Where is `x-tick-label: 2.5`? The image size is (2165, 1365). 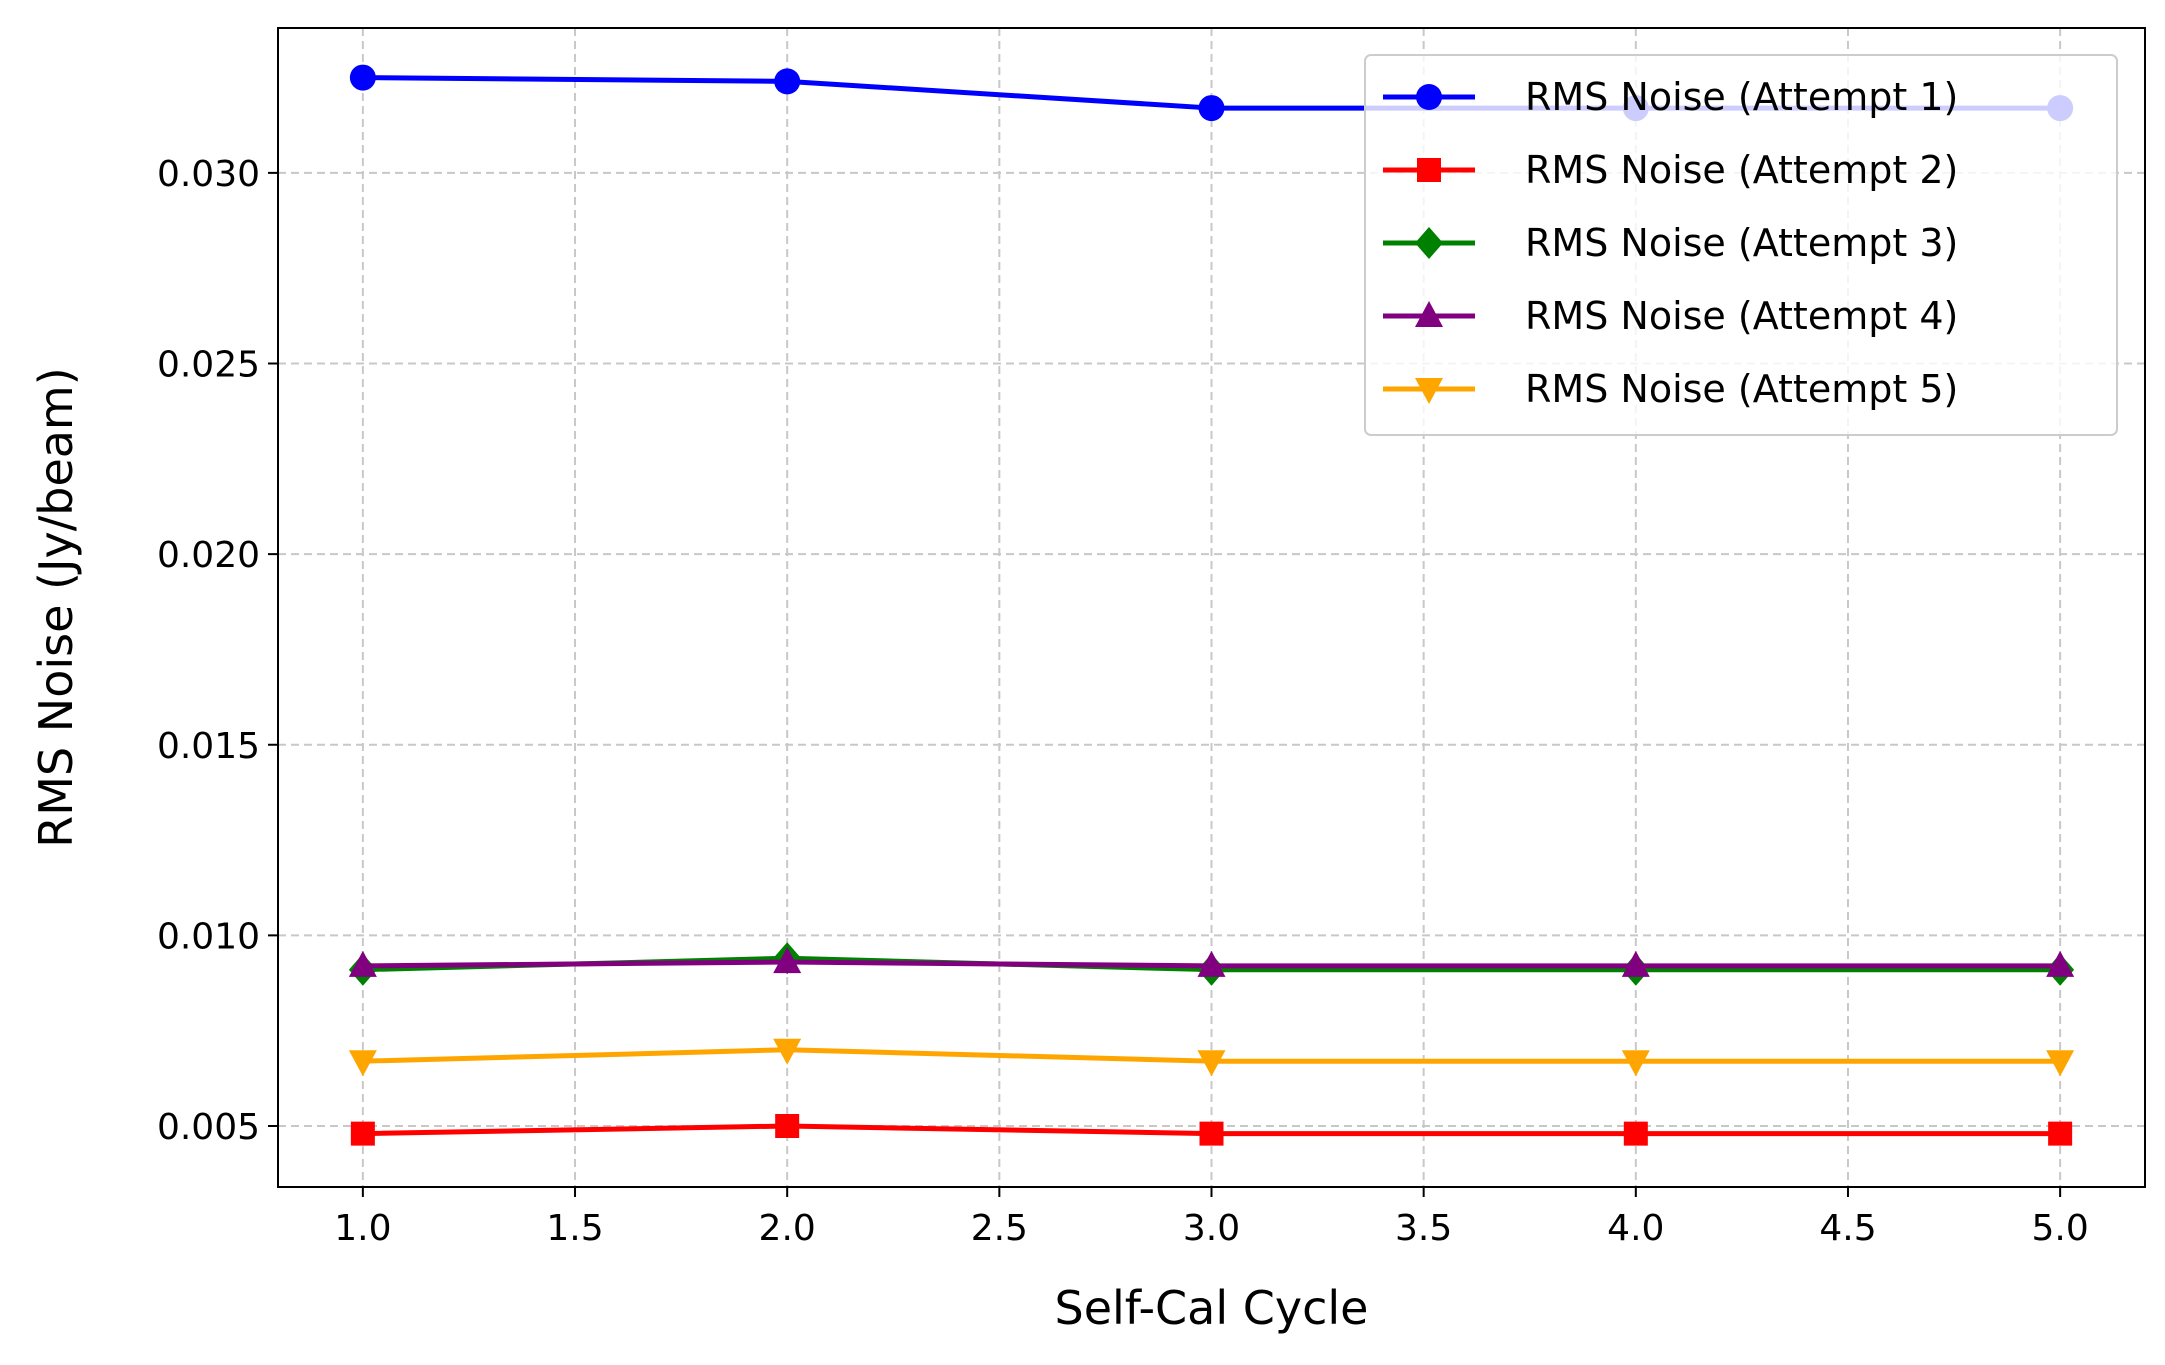
x-tick-label: 2.5 is located at coordinates (999, 1228).